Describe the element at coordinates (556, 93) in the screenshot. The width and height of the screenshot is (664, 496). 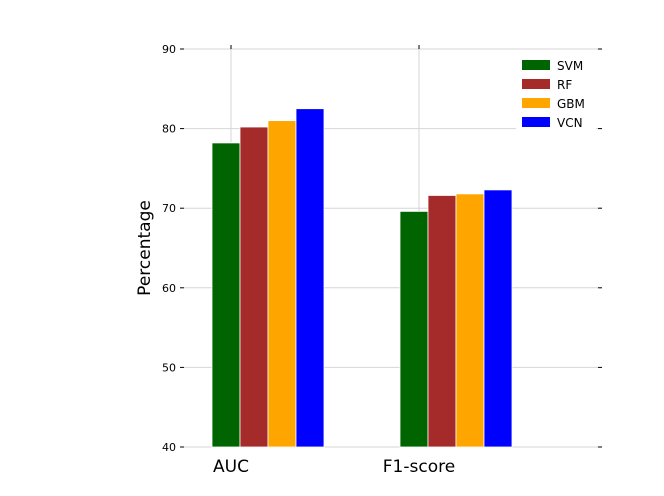
I see `legend: SVM RF GBM VCN` at that location.